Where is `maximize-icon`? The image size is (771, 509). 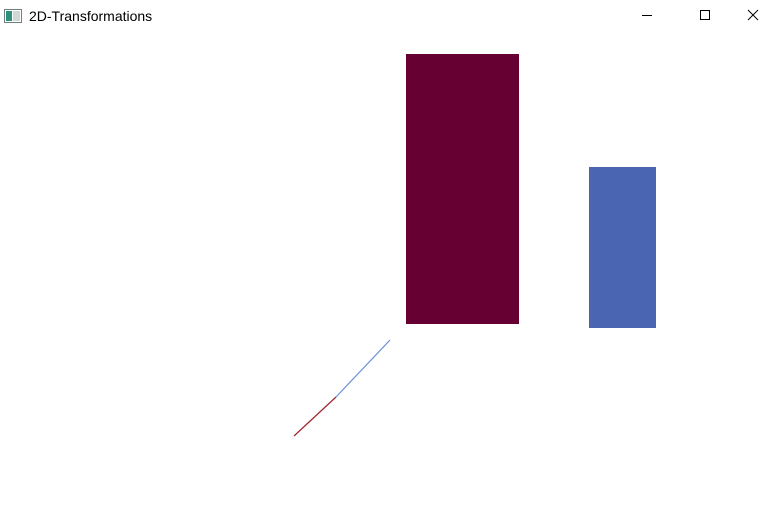 maximize-icon is located at coordinates (705, 17).